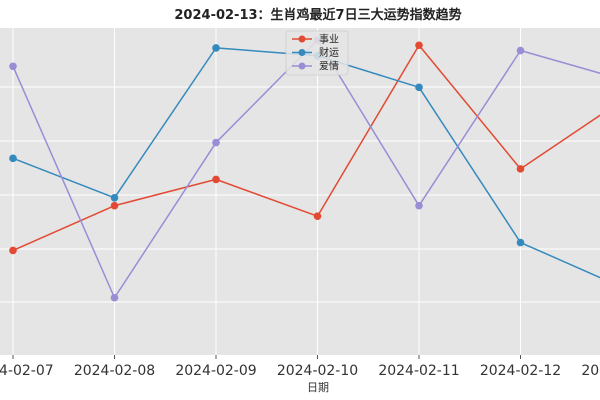 Image resolution: width=600 pixels, height=400 pixels. I want to click on x-tick-label: 2024-02-12, so click(520, 371).